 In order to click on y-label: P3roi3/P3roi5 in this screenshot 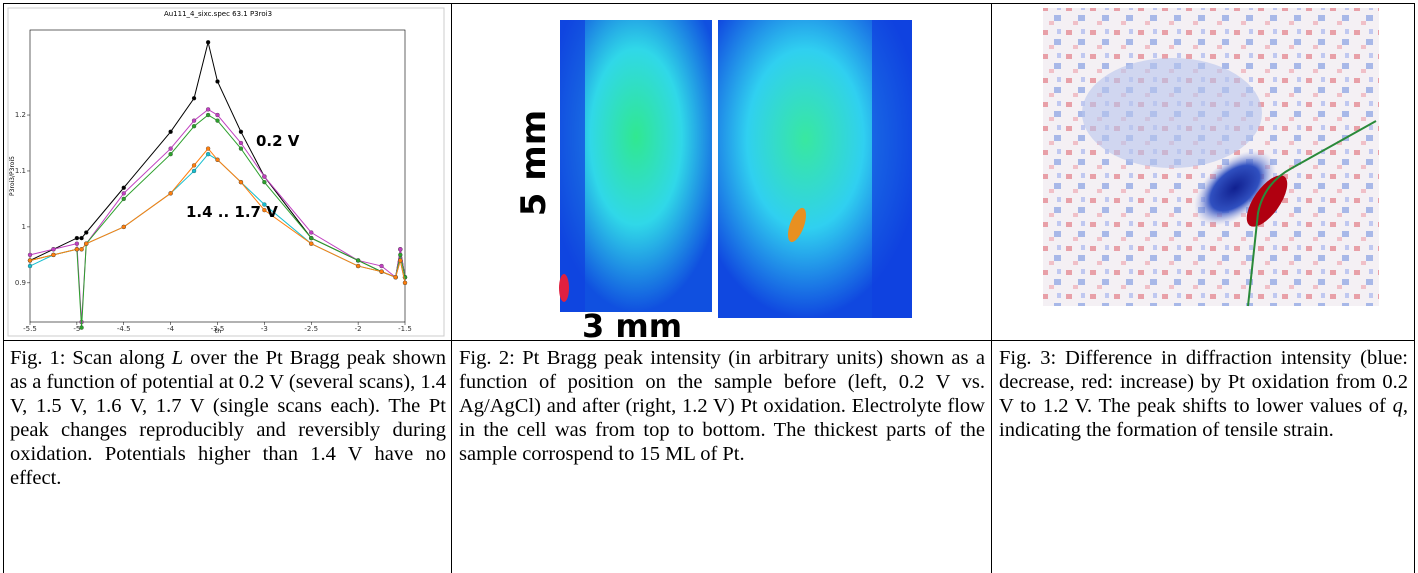, I will do `click(12, 176)`.